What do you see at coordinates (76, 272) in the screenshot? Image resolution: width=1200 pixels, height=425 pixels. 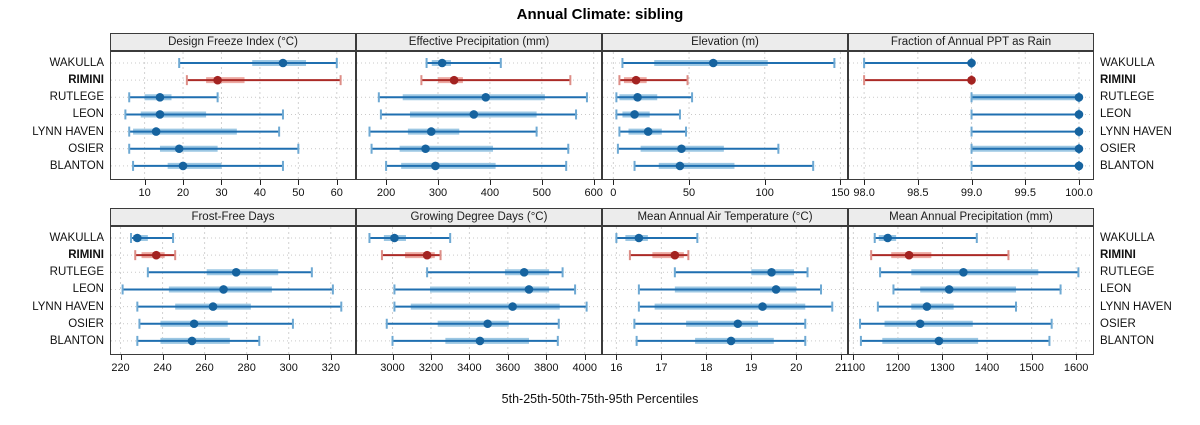 I see `station-label-left-rutlege: RUTLEGE` at bounding box center [76, 272].